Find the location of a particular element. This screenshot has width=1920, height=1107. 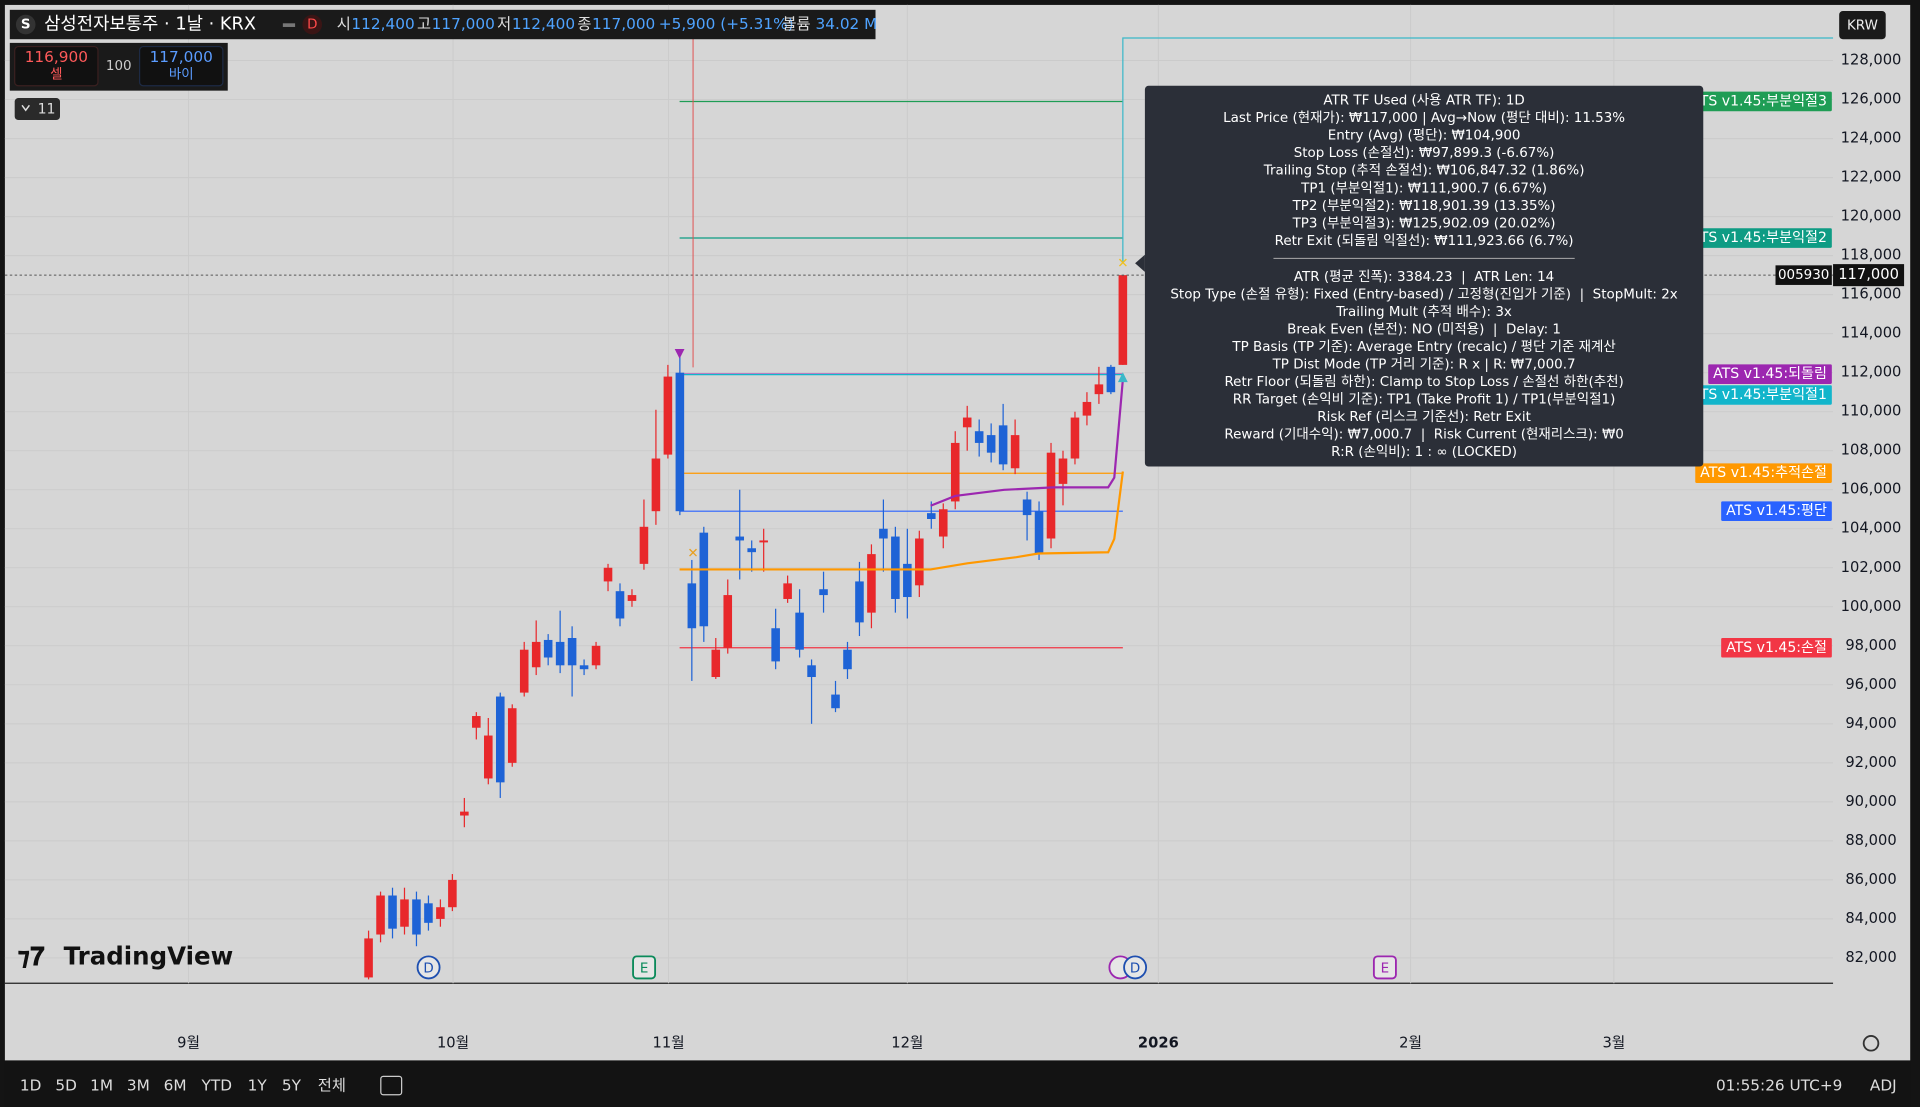

date-range-icon is located at coordinates (391, 1085).